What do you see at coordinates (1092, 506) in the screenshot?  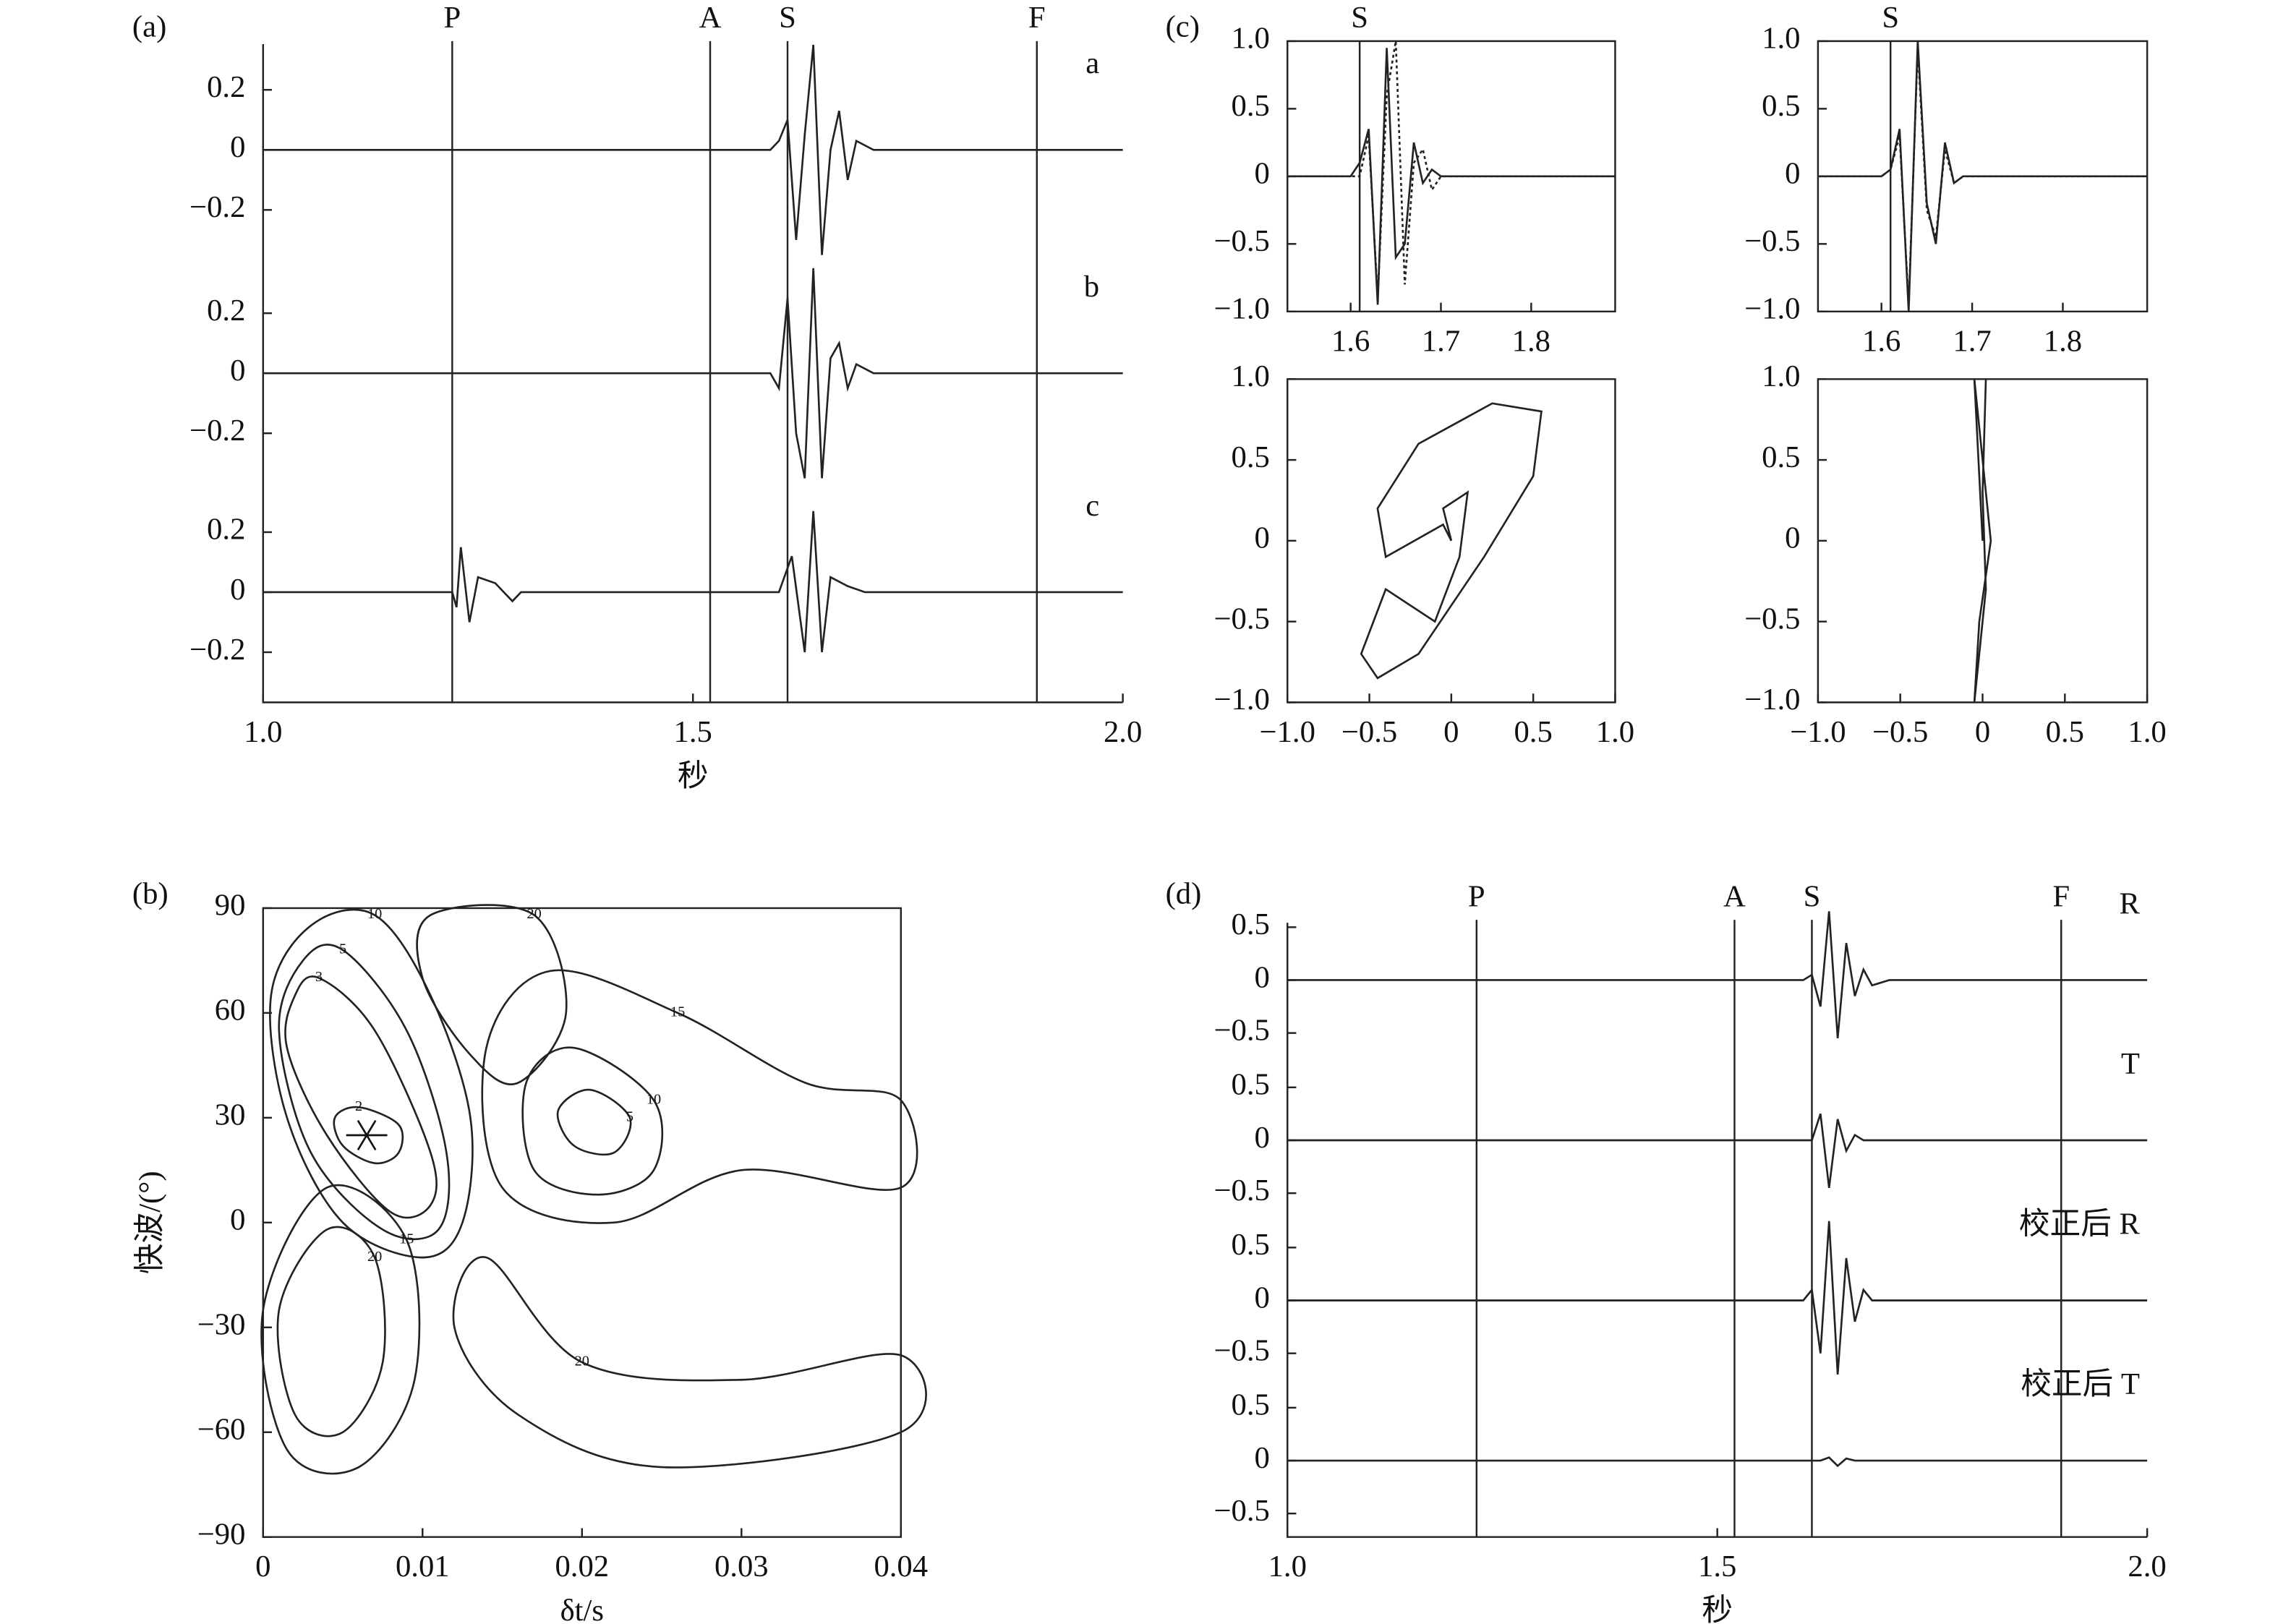 I see `trace-name: c` at bounding box center [1092, 506].